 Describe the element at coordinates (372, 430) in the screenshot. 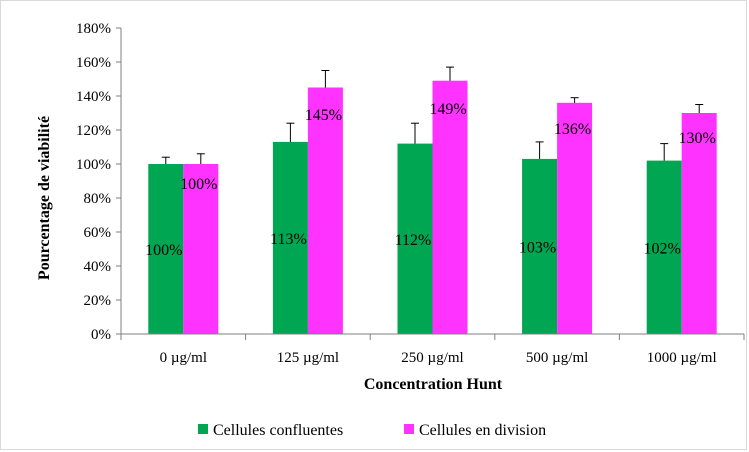

I see `legend: Cellules confluentes Cellules en division` at that location.